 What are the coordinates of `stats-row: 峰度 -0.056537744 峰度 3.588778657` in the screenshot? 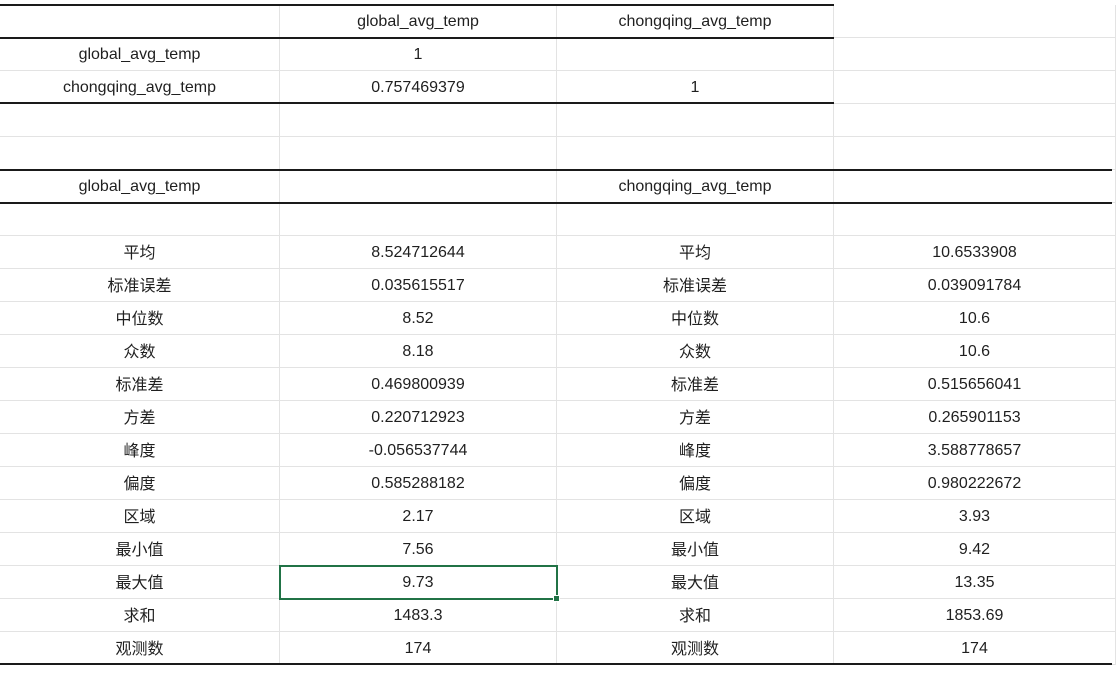 It's located at (558, 450).